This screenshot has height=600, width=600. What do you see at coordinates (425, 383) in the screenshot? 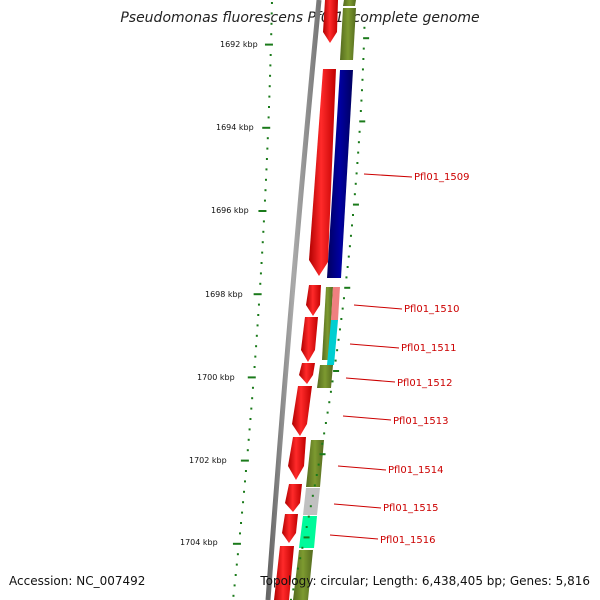
I see `gene-label-1512: Pfl01_1512` at bounding box center [425, 383].